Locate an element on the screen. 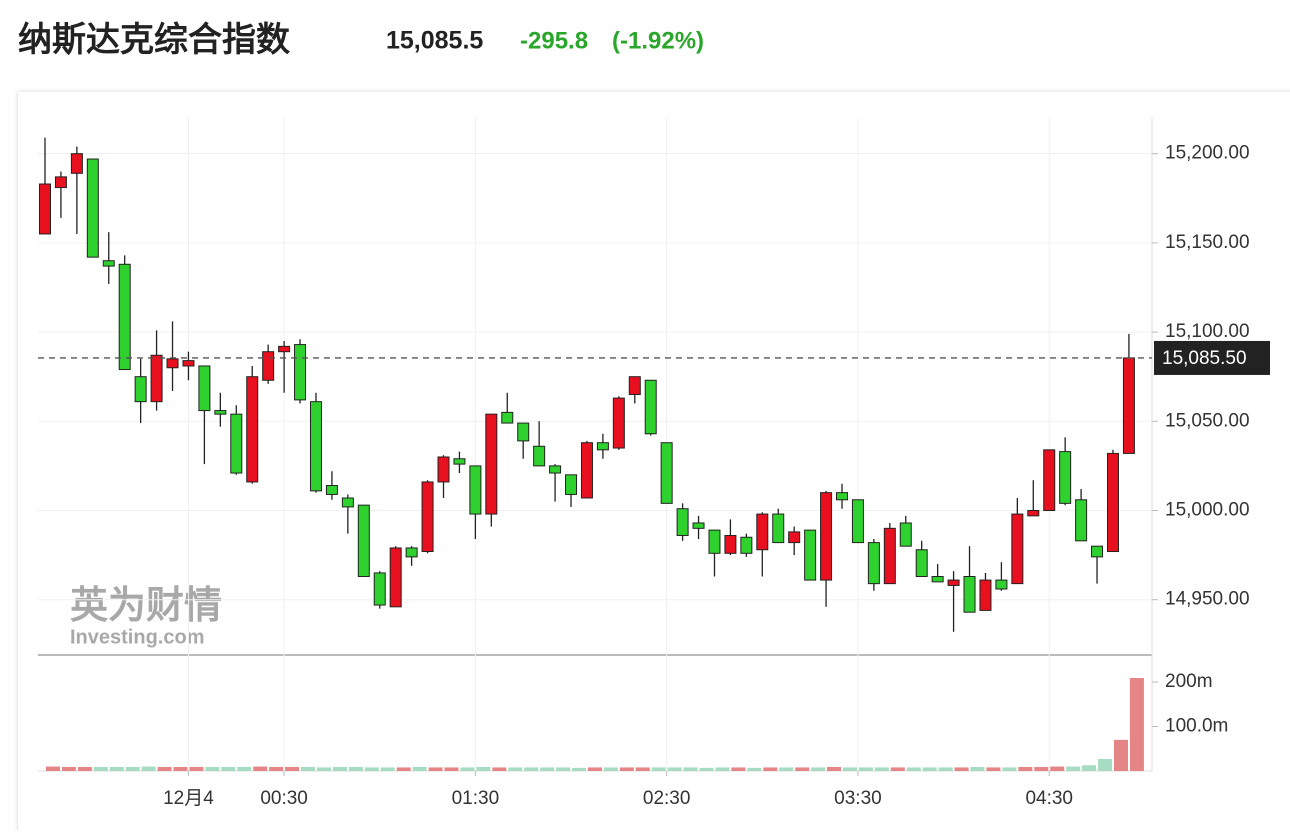 This screenshot has height=835, width=1290. x-tick-label: 03:30 is located at coordinates (858, 798).